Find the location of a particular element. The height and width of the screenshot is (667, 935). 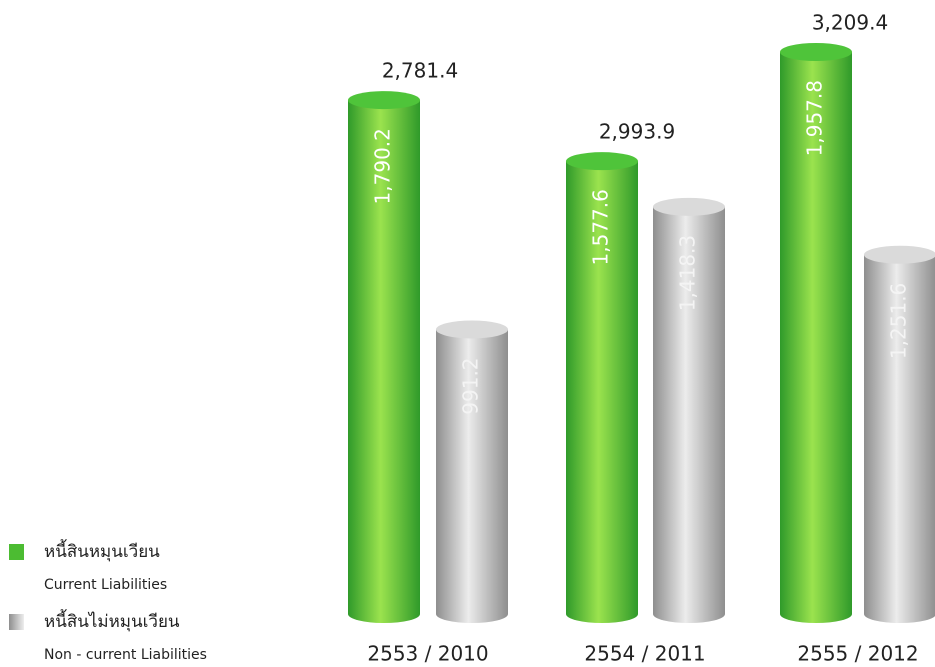

legend-label: หนี้สินไม่หมุนเวียน is located at coordinates (112, 620).